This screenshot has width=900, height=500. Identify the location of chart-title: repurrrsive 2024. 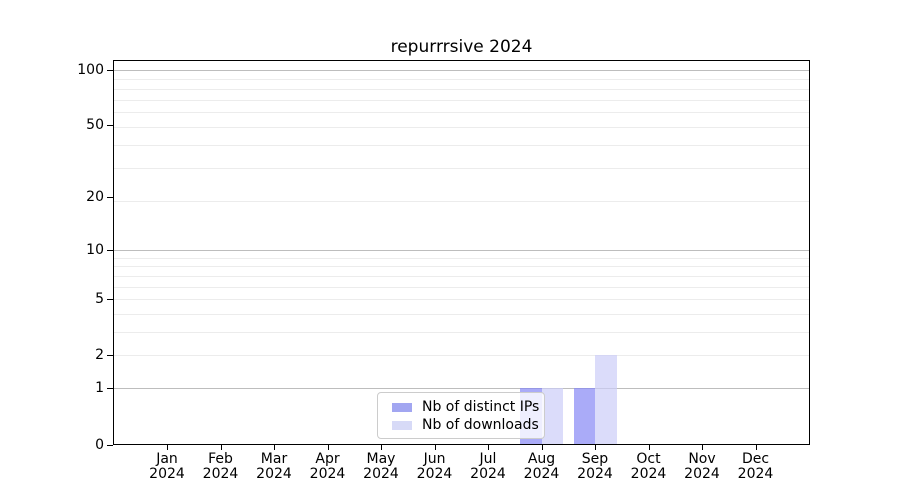
(461, 47).